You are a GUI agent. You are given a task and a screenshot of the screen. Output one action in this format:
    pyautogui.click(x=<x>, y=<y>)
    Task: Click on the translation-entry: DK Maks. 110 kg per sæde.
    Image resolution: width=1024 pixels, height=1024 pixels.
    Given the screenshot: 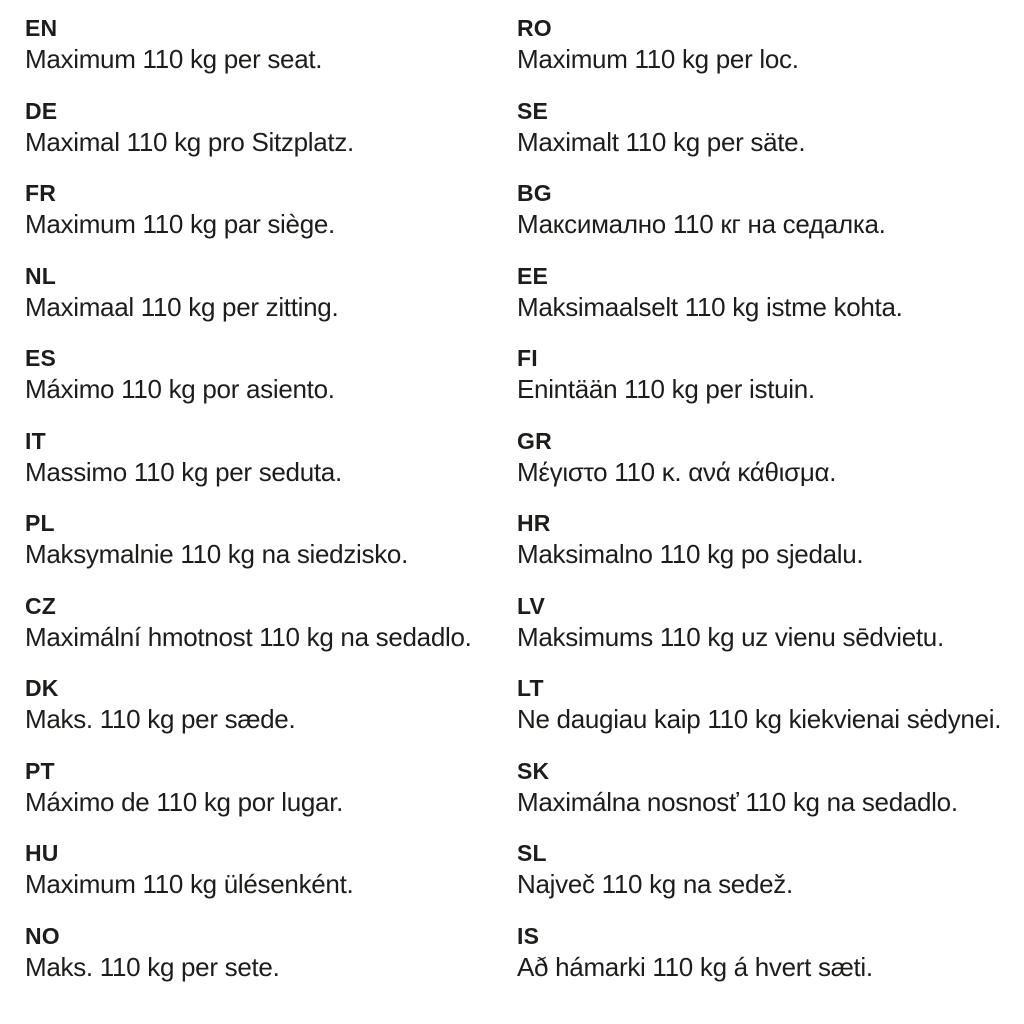 What is the action you would take?
    pyautogui.click(x=248, y=704)
    